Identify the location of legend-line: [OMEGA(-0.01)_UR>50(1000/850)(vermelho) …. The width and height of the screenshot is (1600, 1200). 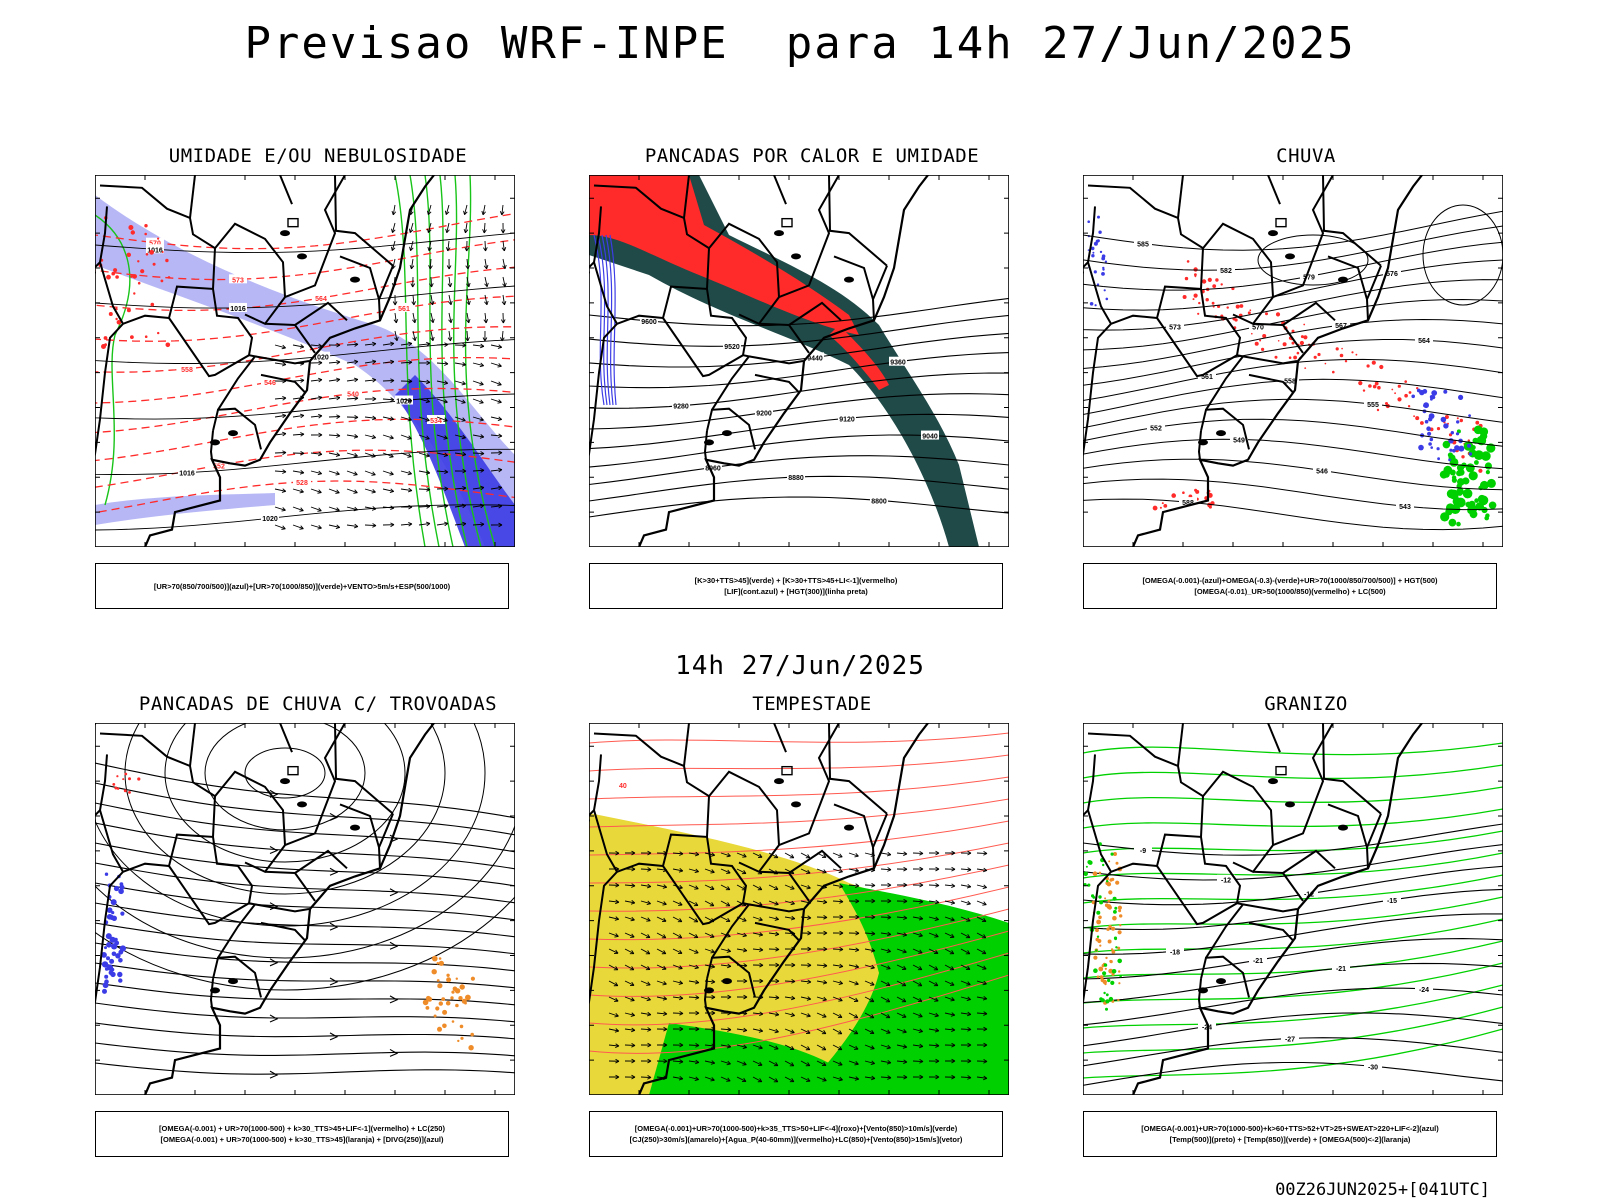
(1290, 591).